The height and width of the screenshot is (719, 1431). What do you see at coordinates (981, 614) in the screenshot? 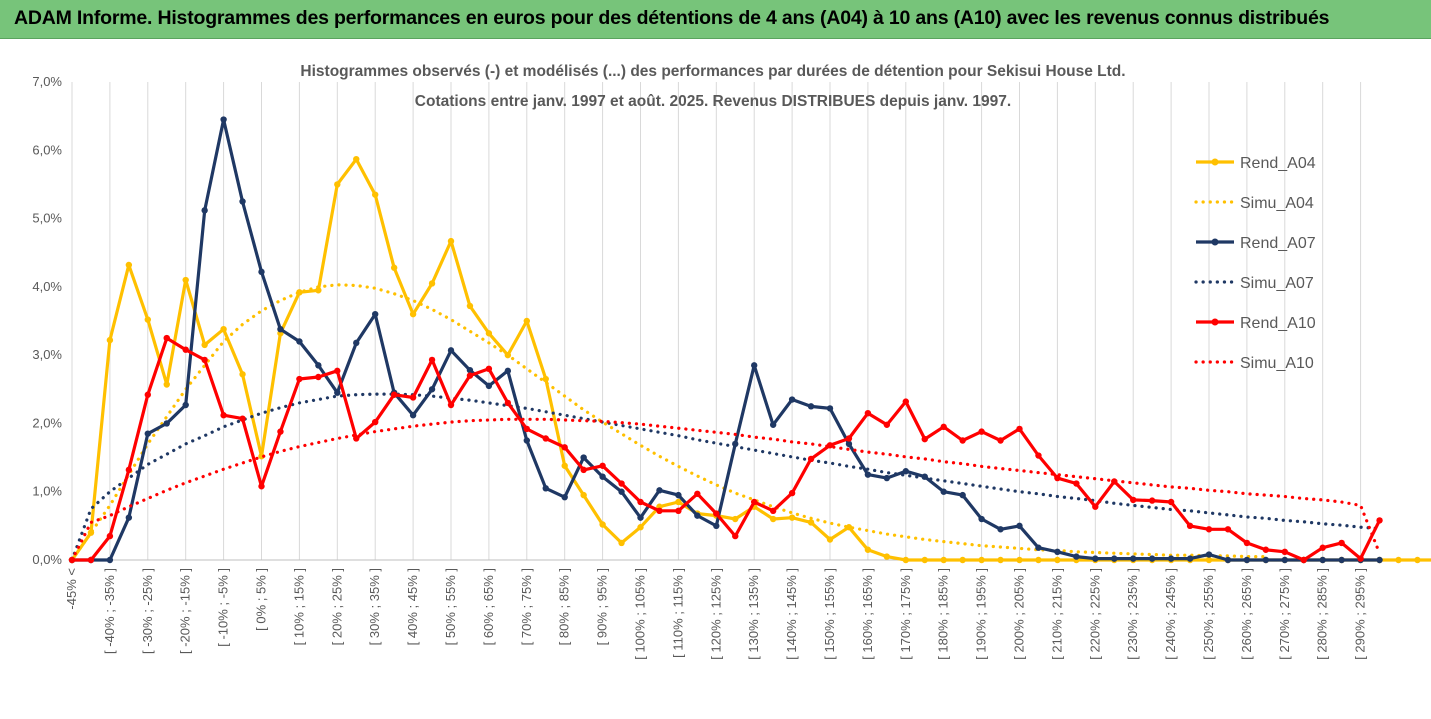
I see `x-tick-label: [ 190% ; 195% ]` at bounding box center [981, 614].